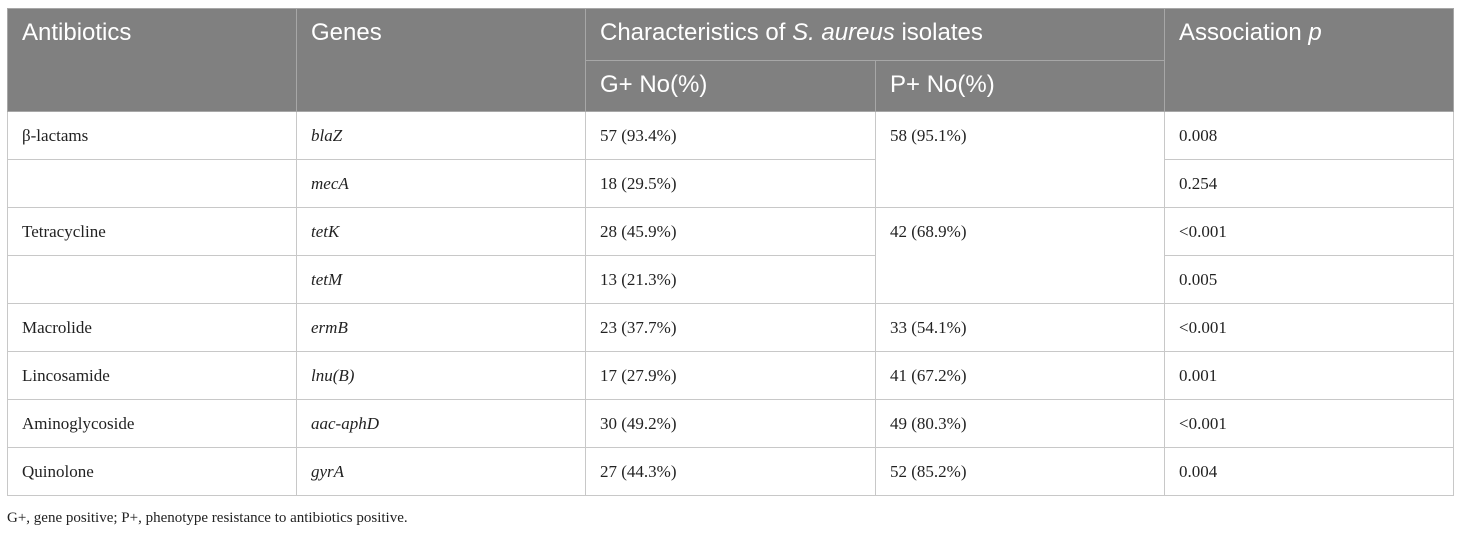 The height and width of the screenshot is (535, 1460). I want to click on cell-association: 0.004, so click(1309, 471).